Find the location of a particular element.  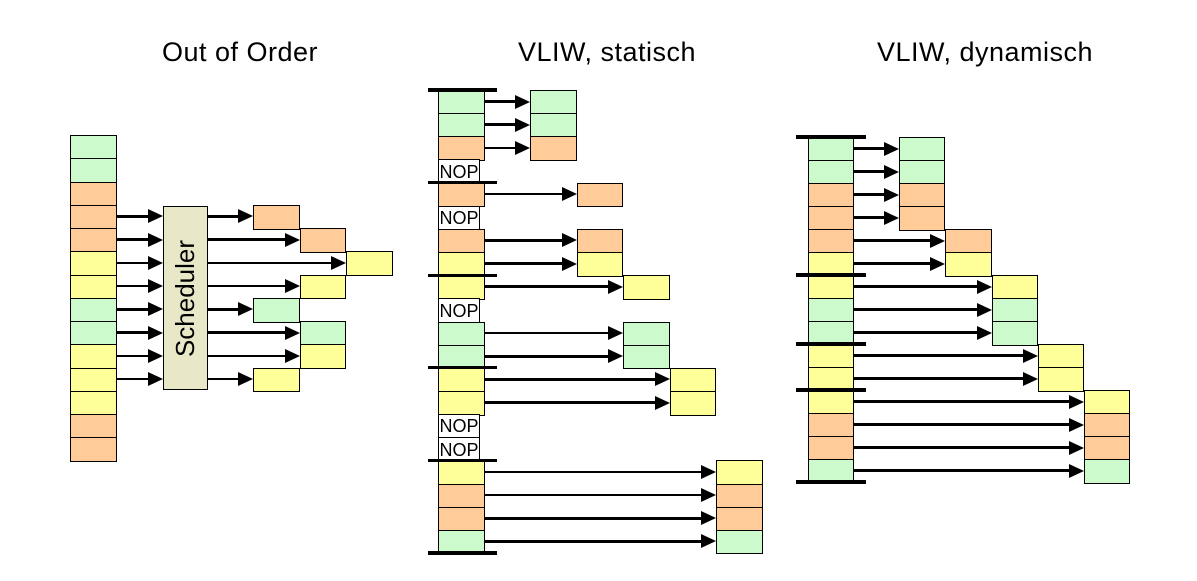

vliw-dynamic-bundle-separator is located at coordinates (831, 275).